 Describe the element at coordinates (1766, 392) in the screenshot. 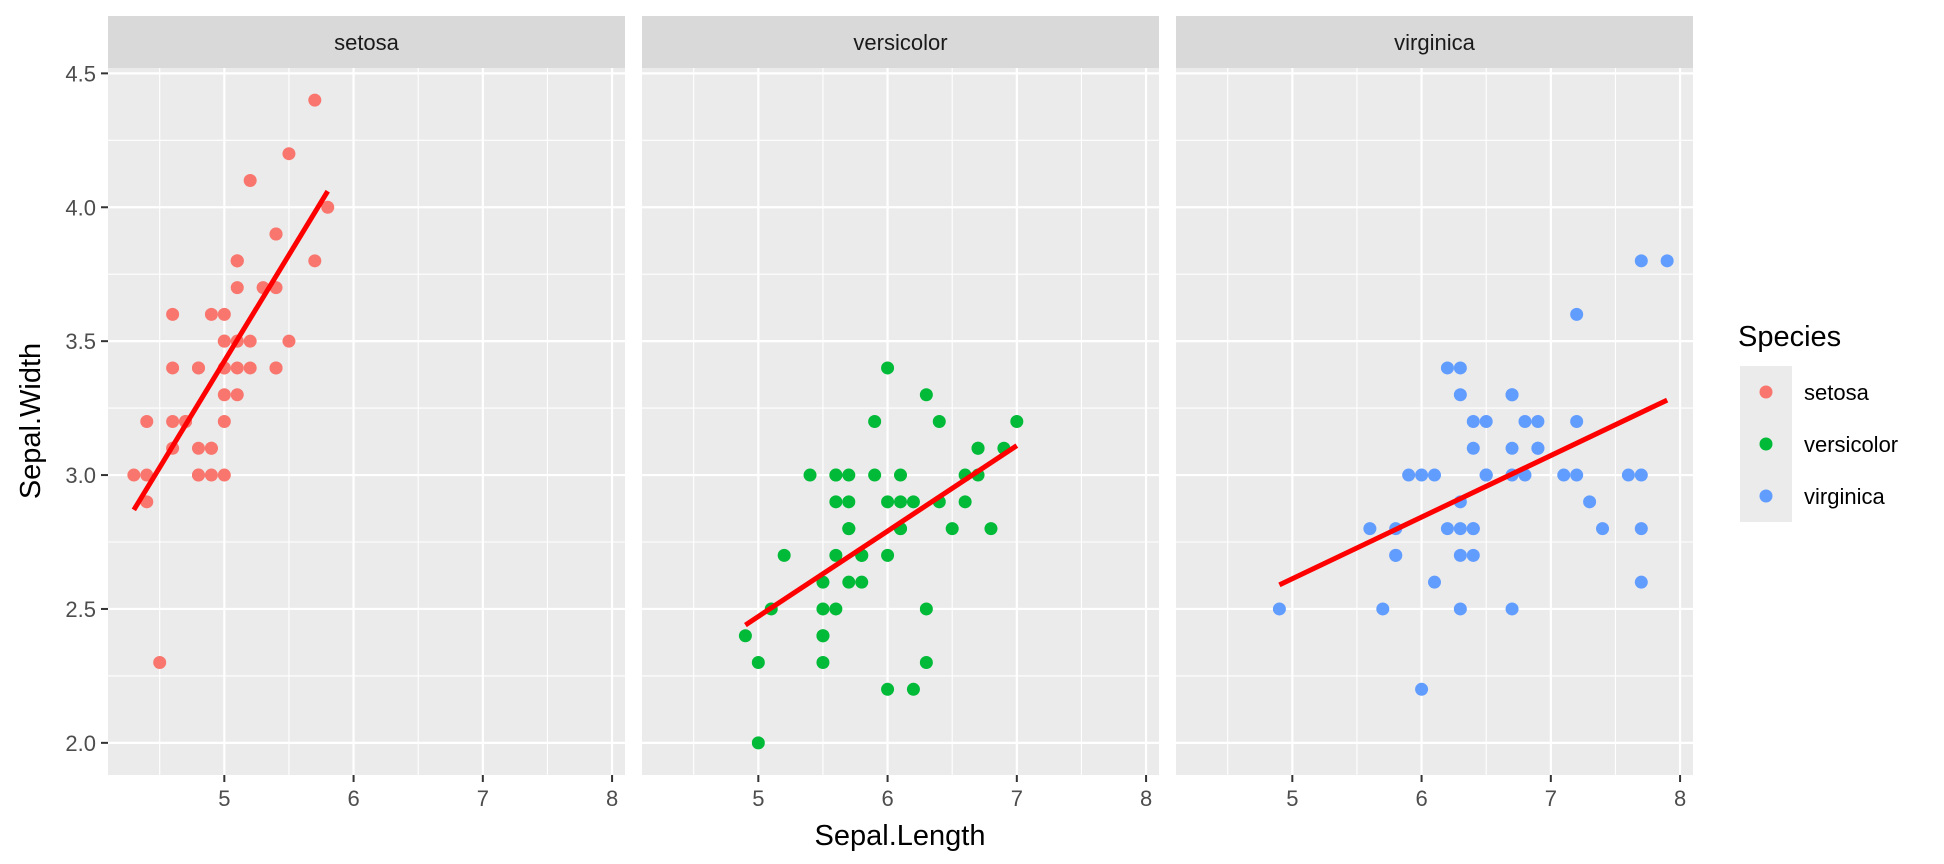

I see `legend-key-setosa` at that location.